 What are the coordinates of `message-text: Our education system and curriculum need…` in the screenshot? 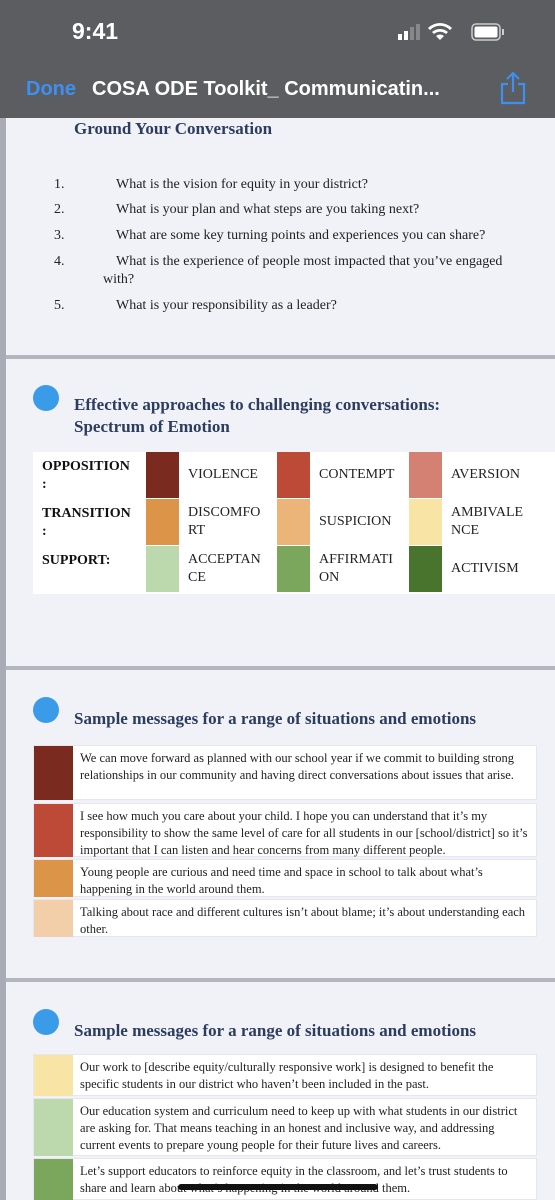 It's located at (299, 1128).